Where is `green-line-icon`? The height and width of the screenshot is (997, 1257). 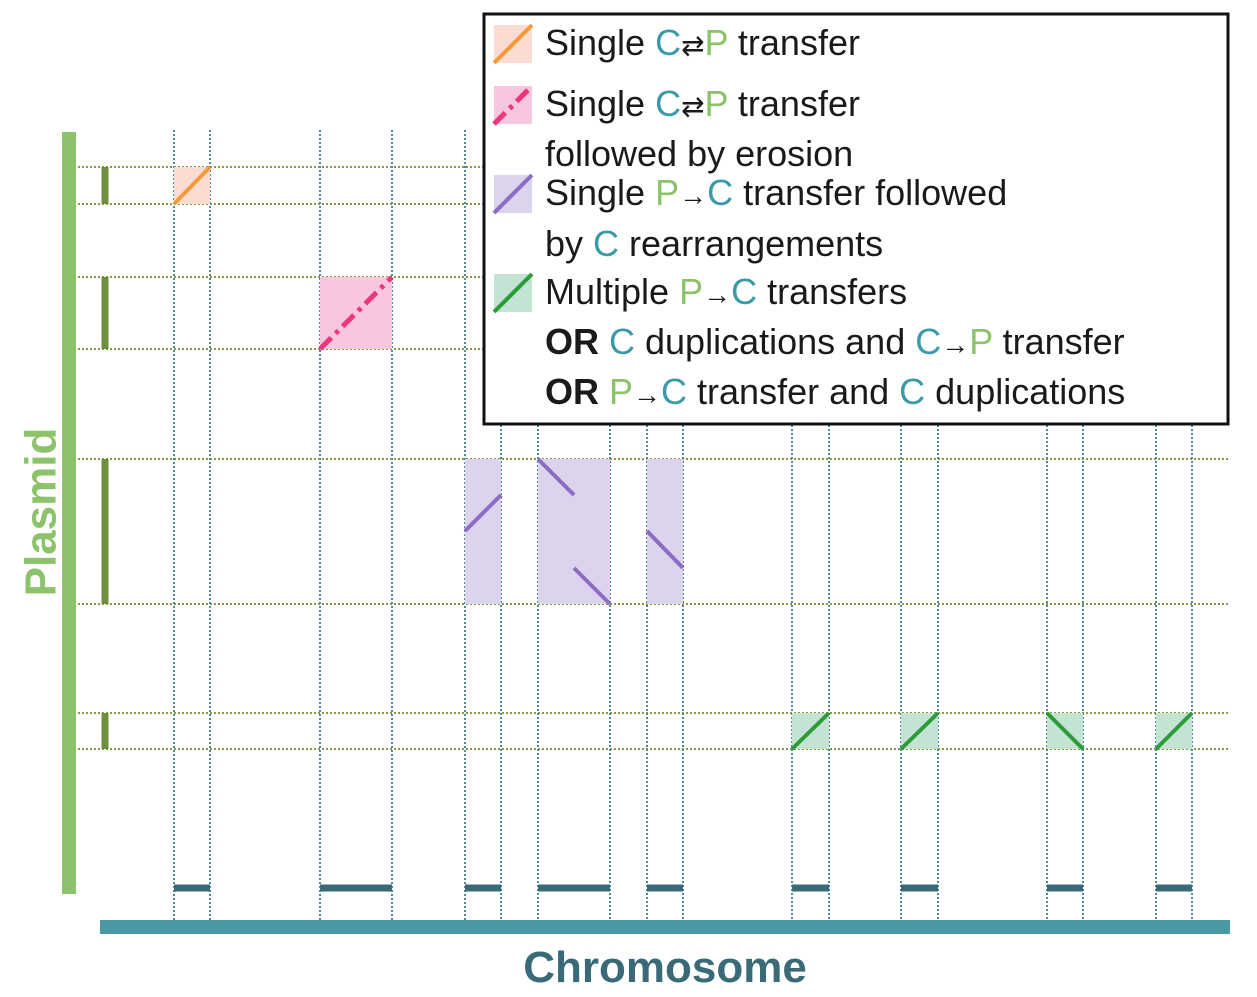
green-line-icon is located at coordinates (513, 293).